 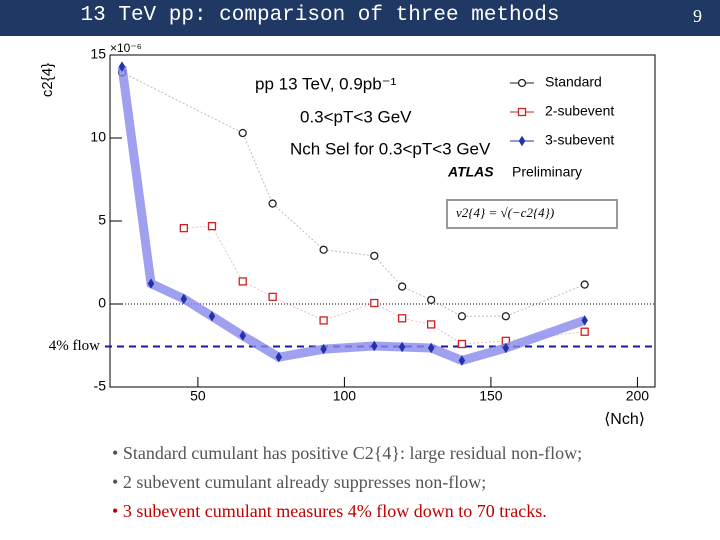 What do you see at coordinates (100, 386) in the screenshot?
I see `y-tick-label: -5` at bounding box center [100, 386].